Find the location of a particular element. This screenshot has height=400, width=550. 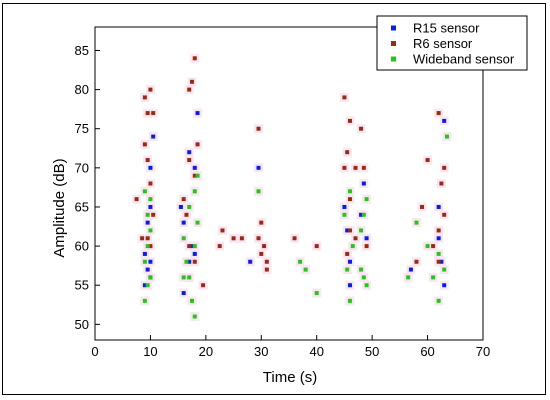

legend-label: Wideband sensor is located at coordinates (464, 59).